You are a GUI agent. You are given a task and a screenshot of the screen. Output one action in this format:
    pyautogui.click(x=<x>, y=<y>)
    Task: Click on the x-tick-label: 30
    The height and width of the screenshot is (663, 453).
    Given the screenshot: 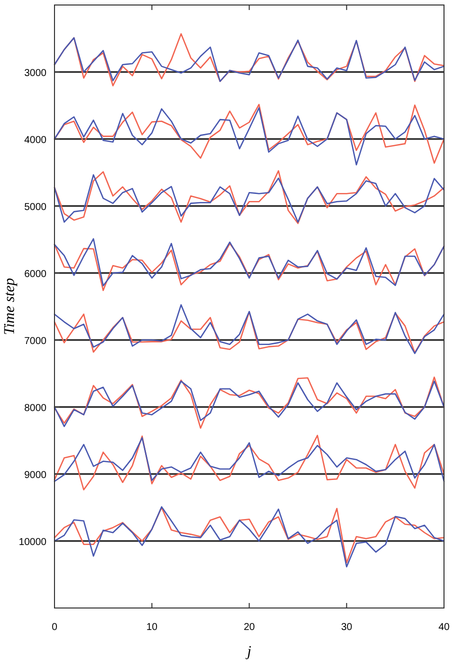 What is the action you would take?
    pyautogui.click(x=347, y=627)
    